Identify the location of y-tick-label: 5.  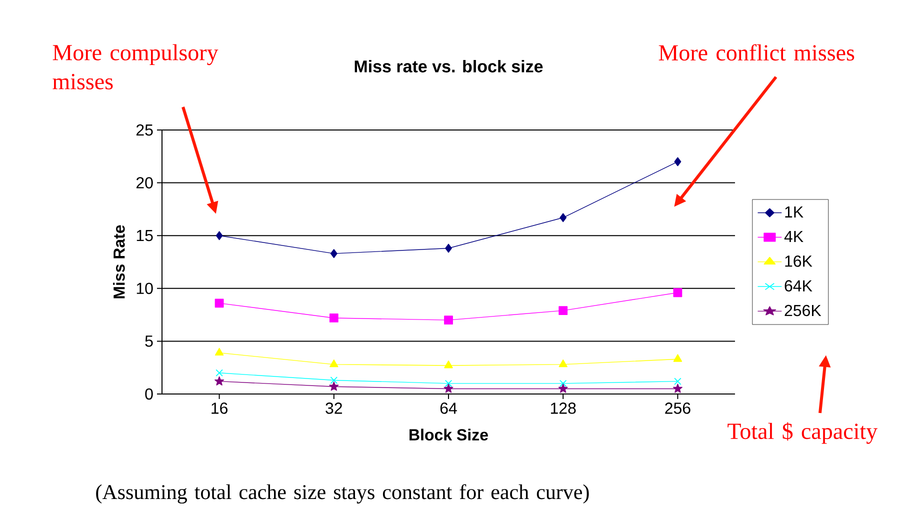
(149, 341).